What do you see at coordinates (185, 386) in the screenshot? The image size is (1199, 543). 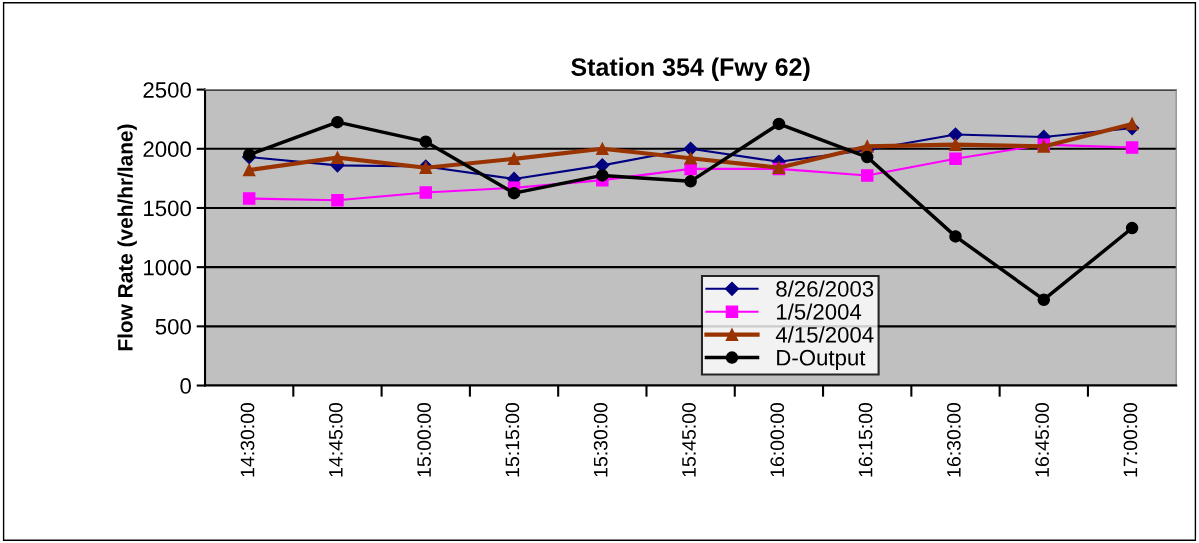 I see `y-tick-label: 0` at bounding box center [185, 386].